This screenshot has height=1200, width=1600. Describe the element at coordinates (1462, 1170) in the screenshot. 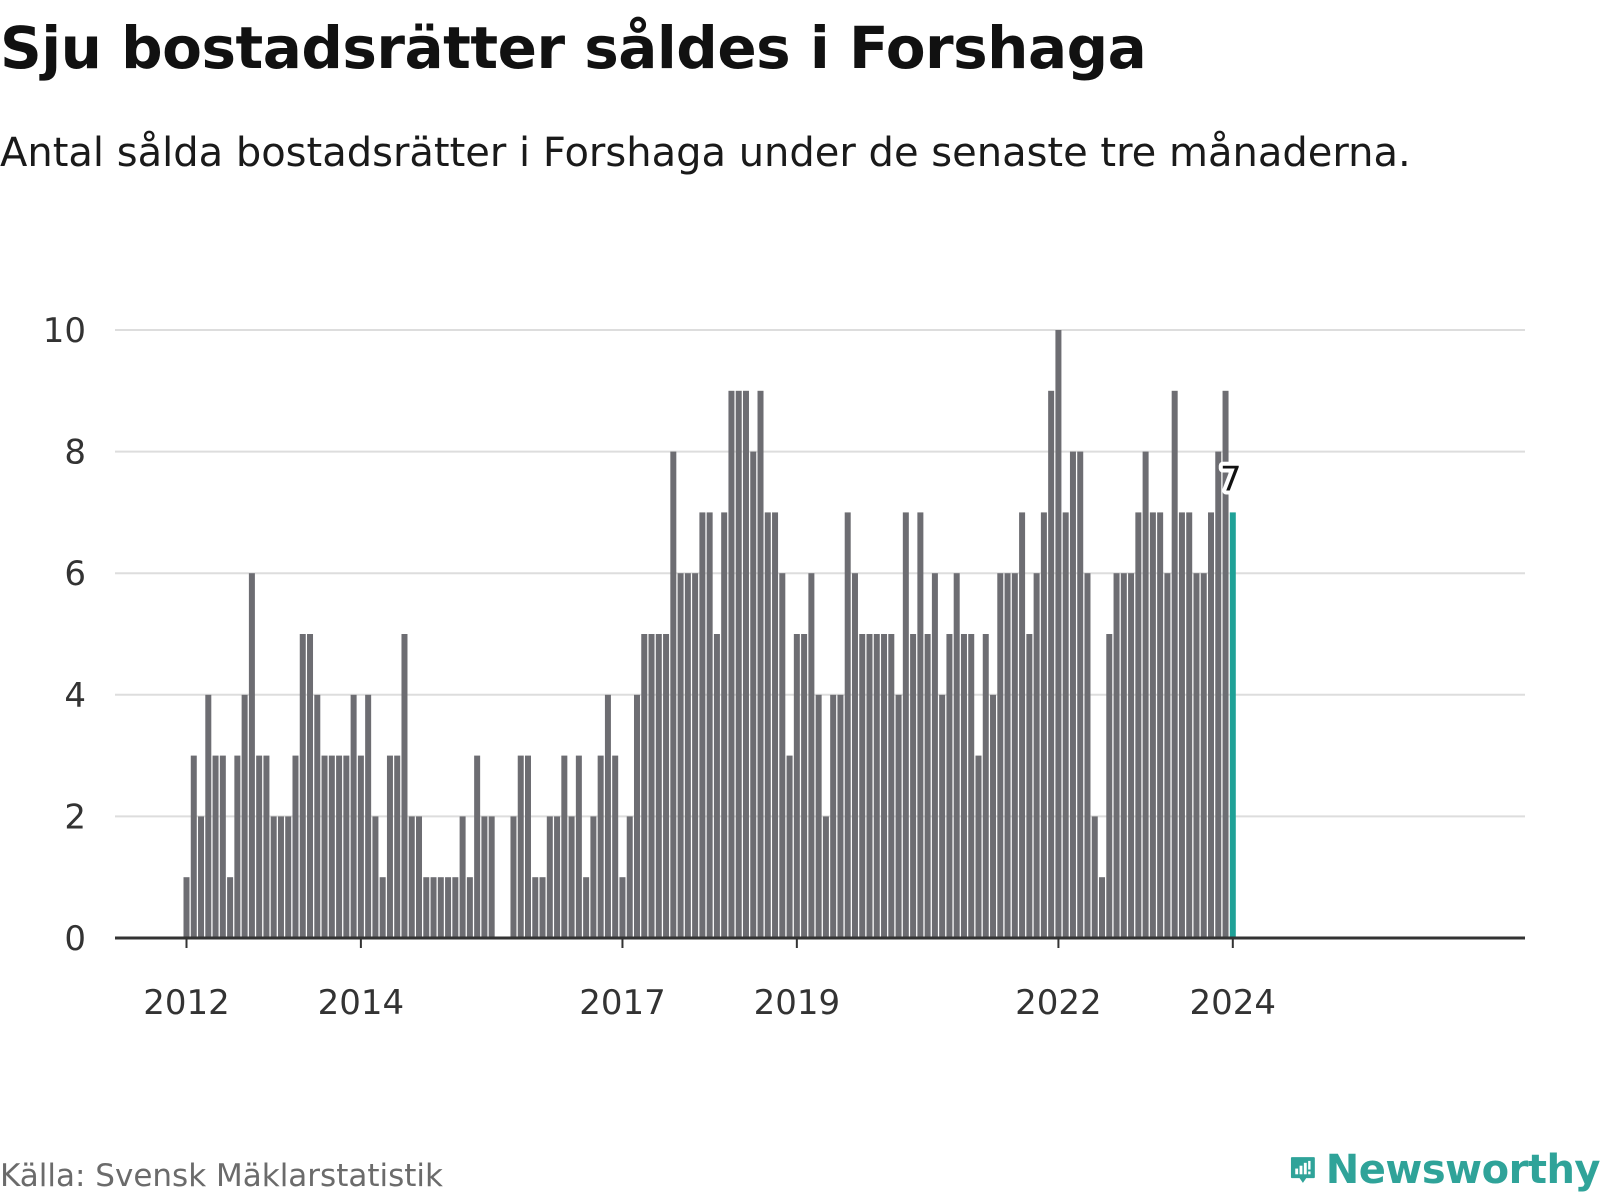

I see `brand-name: Newsworthy` at that location.